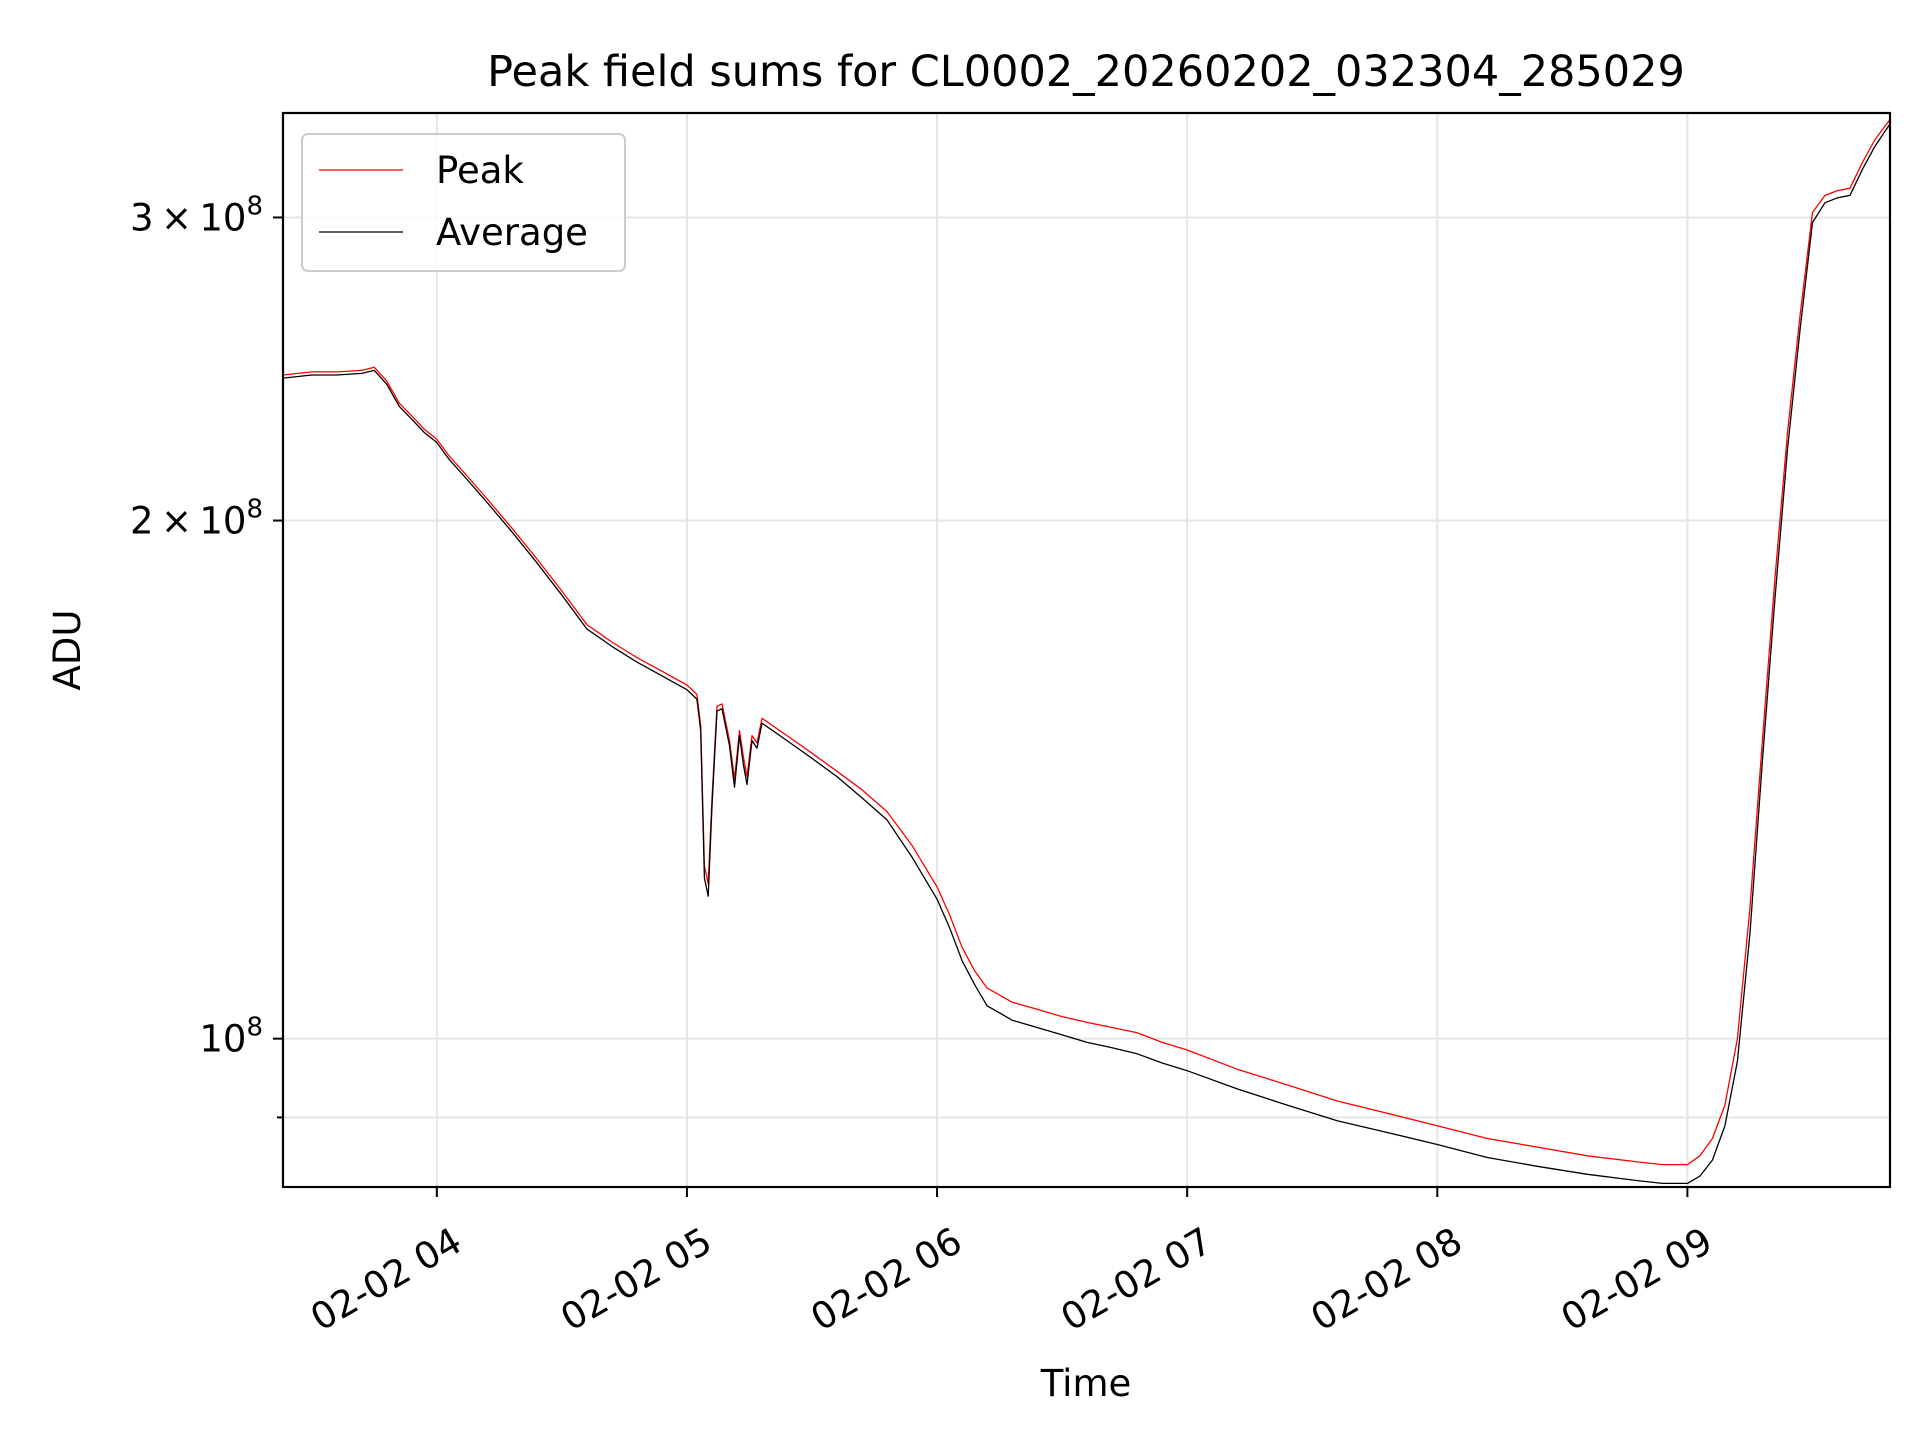  I want to click on y-tick-label: 108, so click(231, 1037).